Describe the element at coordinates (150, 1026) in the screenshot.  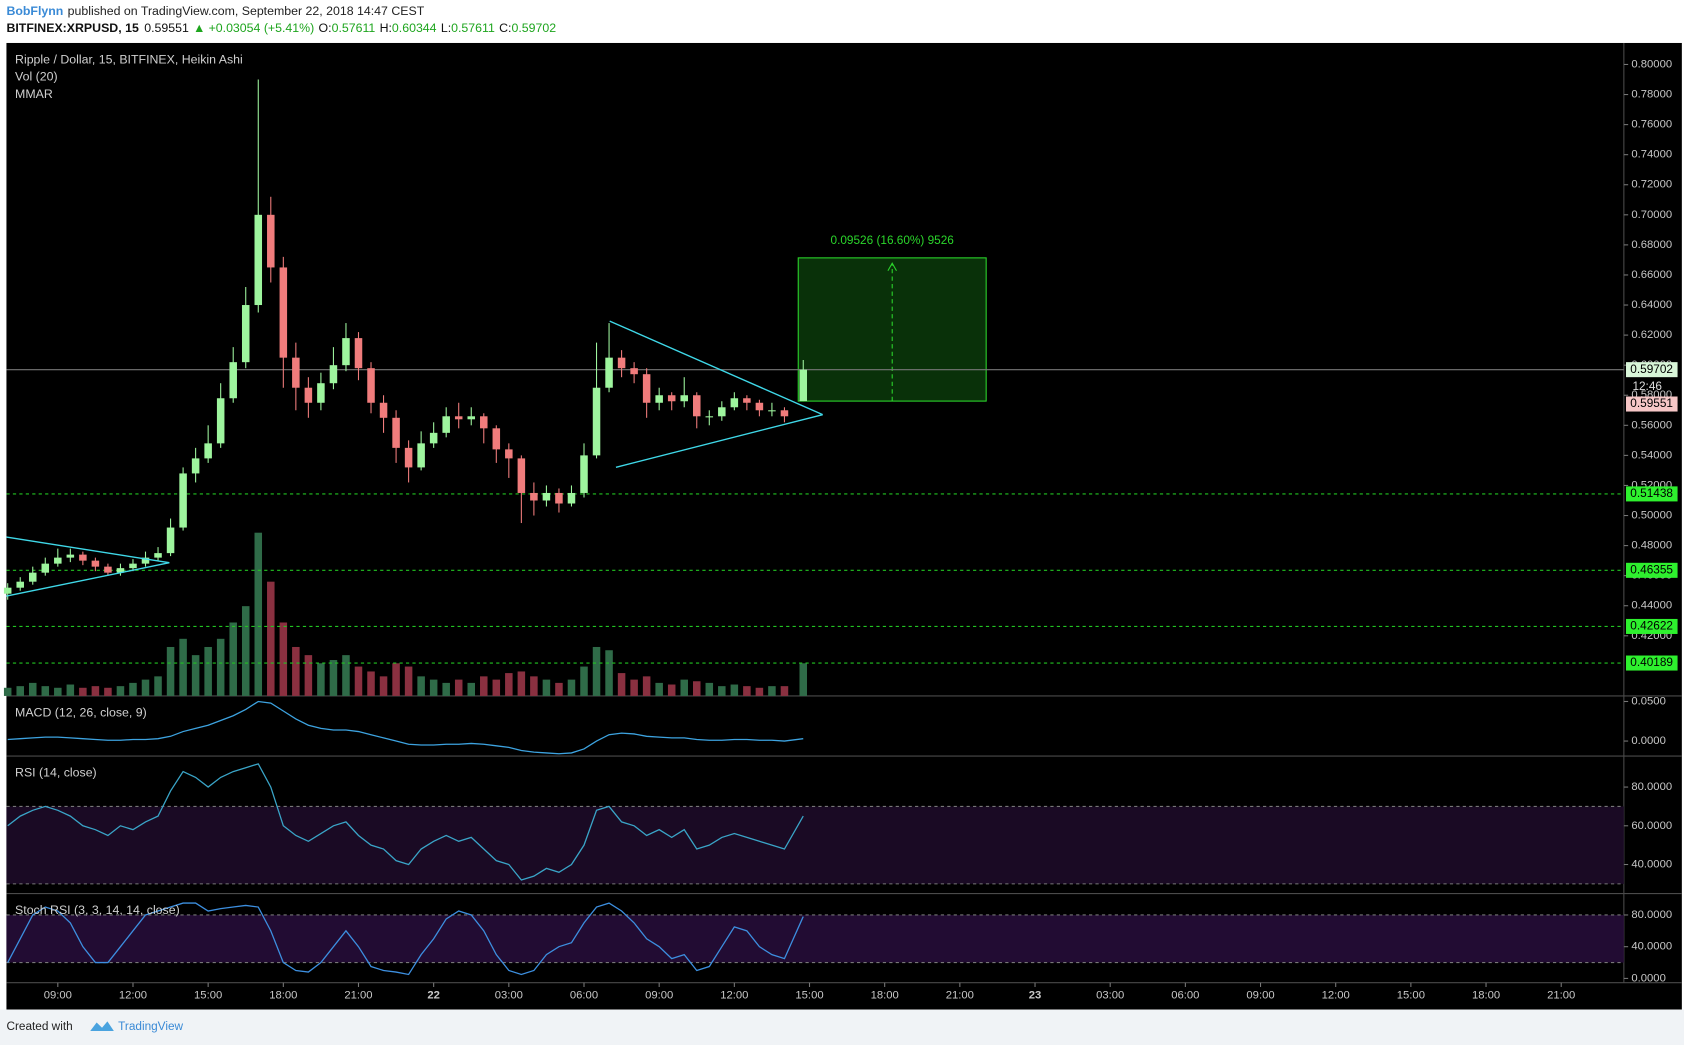
I see `footer-brand: TradingView` at that location.